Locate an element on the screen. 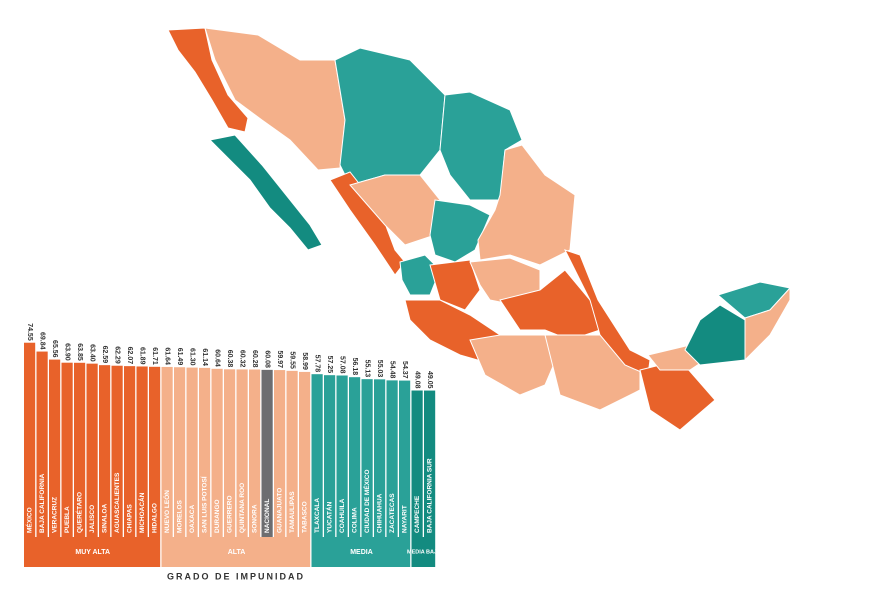 The width and height of the screenshot is (892, 609). value-label: 63.85 is located at coordinates (79, 352).